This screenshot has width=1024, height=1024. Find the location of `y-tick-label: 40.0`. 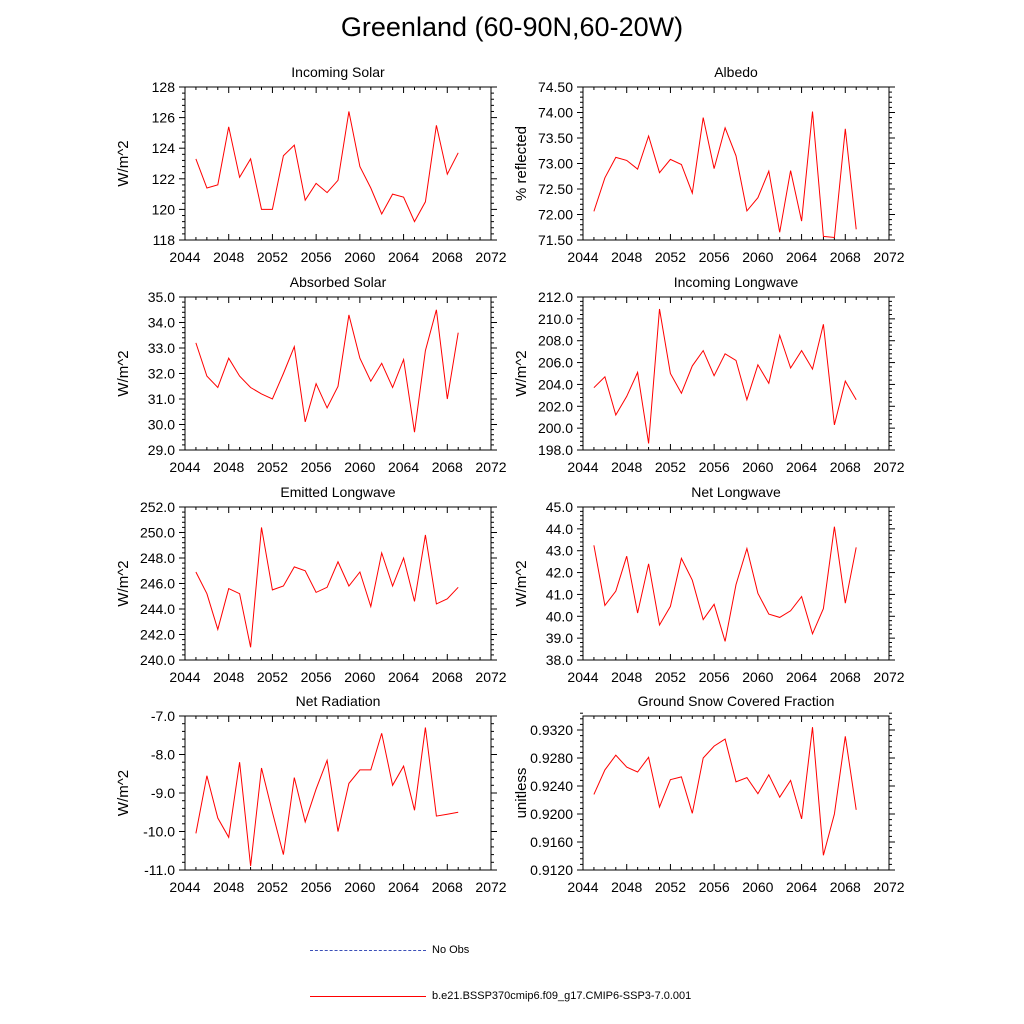

y-tick-label: 40.0 is located at coordinates (559, 616).